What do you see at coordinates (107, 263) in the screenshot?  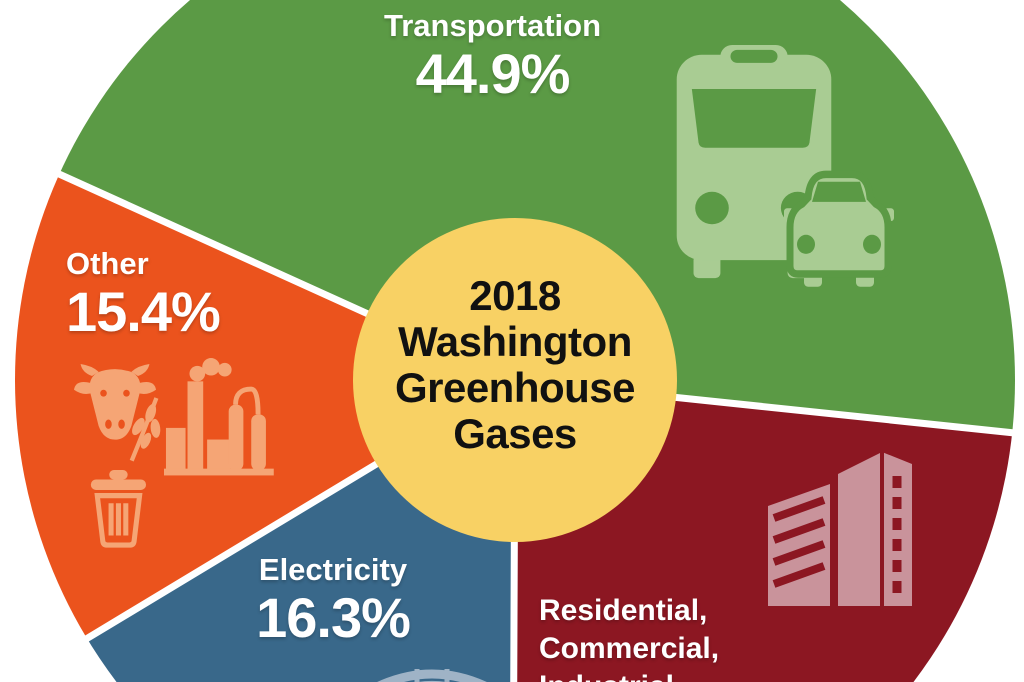 I see `other-name: Other` at bounding box center [107, 263].